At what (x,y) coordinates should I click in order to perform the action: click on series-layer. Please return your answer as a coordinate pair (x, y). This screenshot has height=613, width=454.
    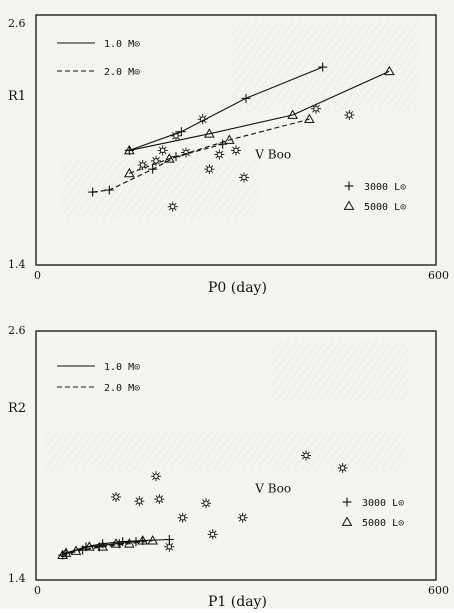
    Looking at the image, I should click on (202, 505).